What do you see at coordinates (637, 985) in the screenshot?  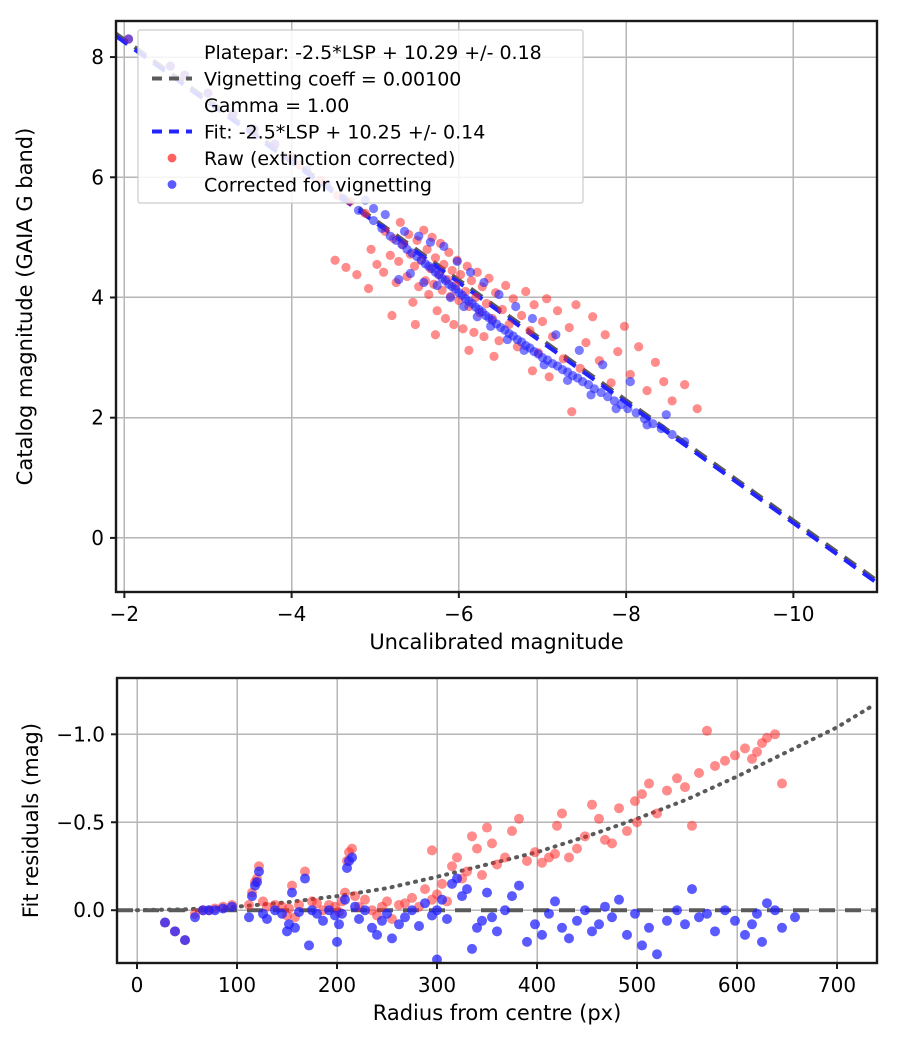 I see `x-tick-label: 500` at bounding box center [637, 985].